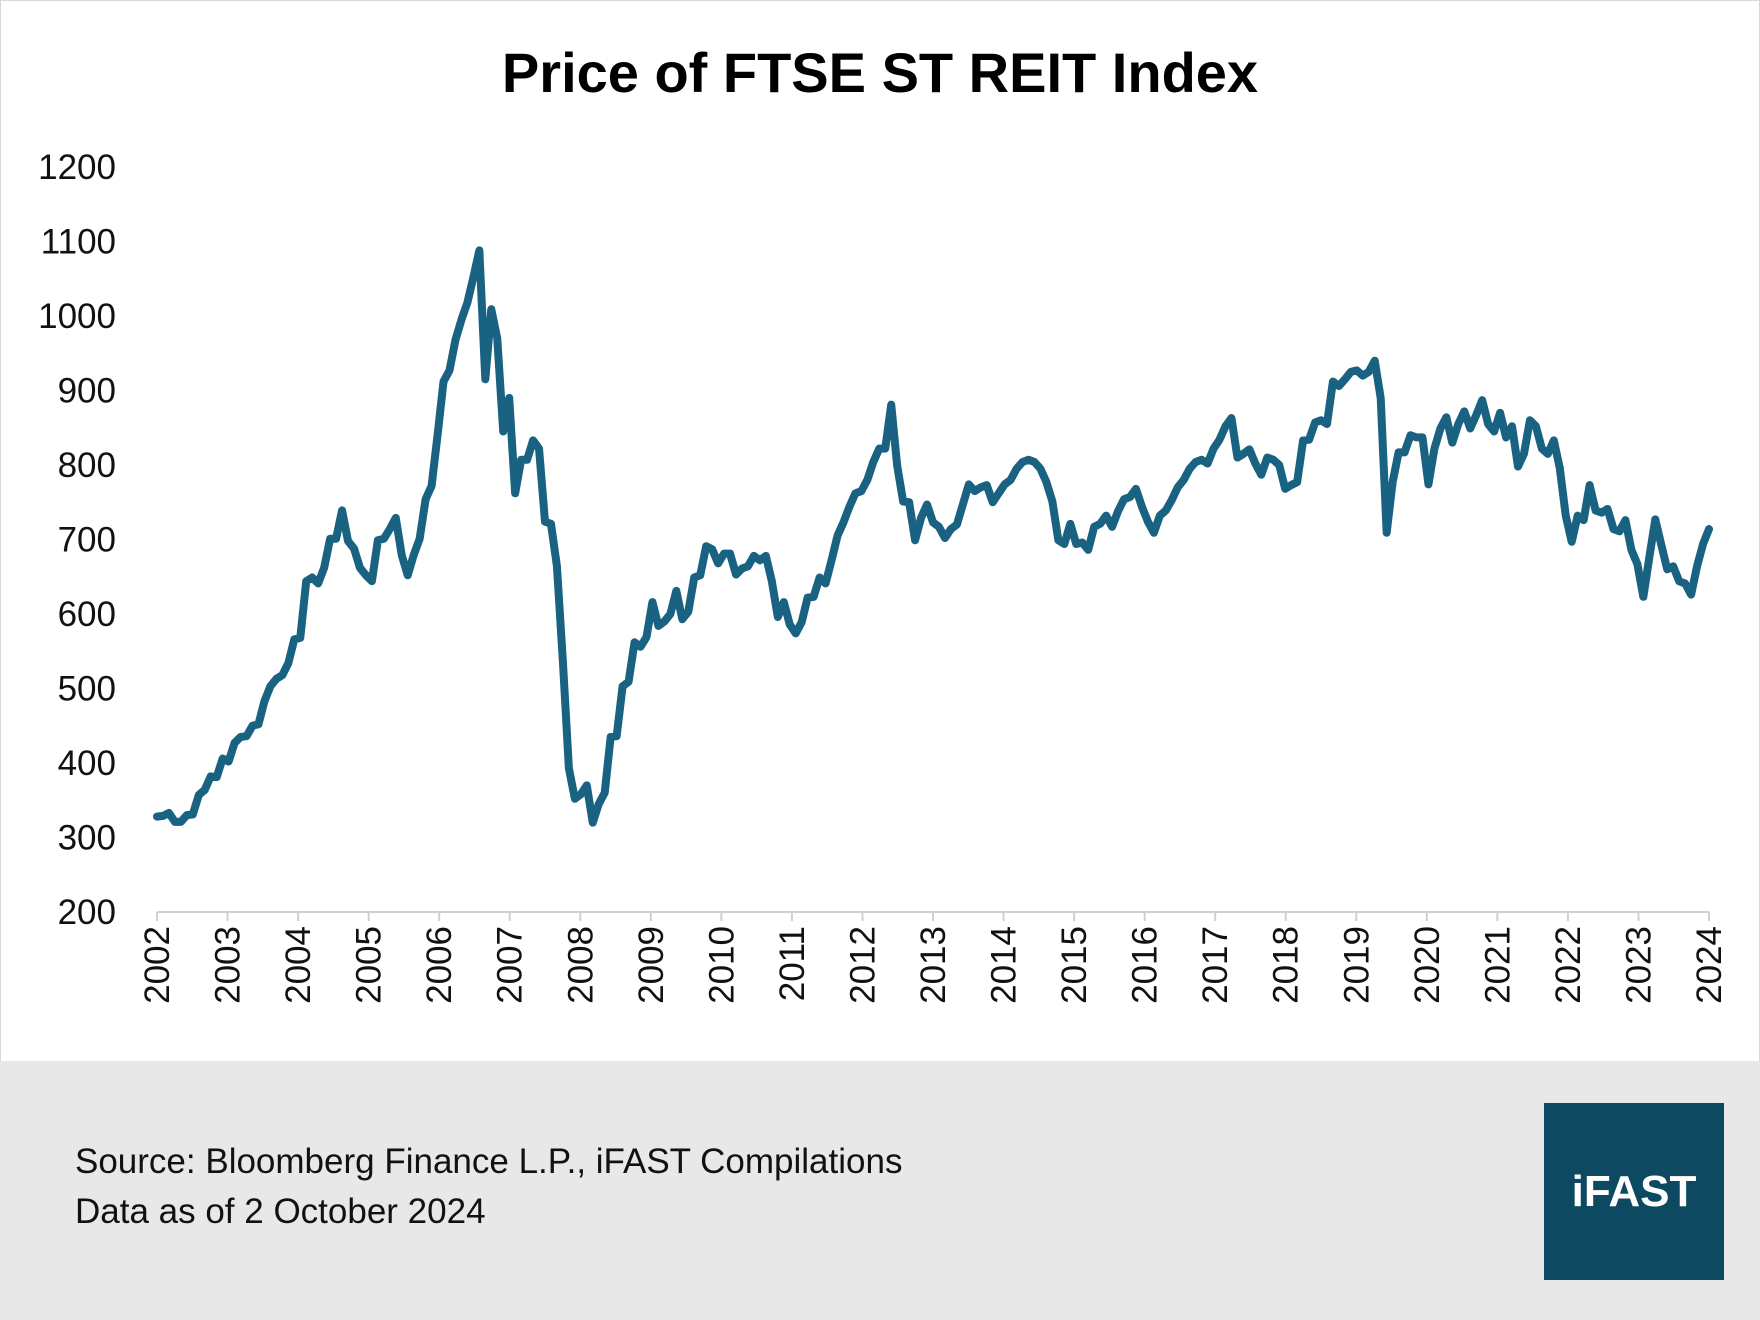 The image size is (1760, 1320). I want to click on x-tick-label: 2009, so click(651, 965).